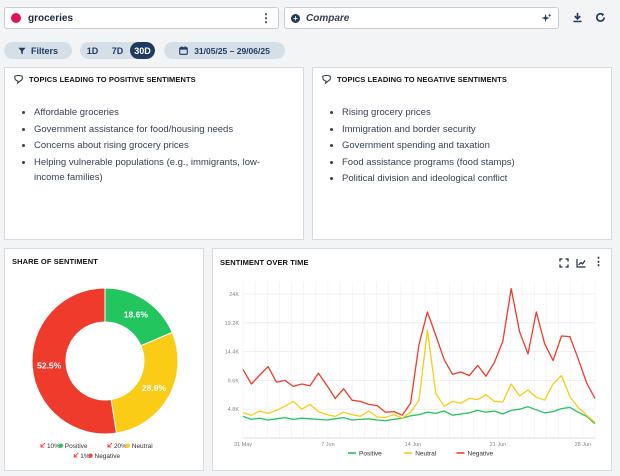 This screenshot has height=476, width=620. What do you see at coordinates (466, 163) in the screenshot?
I see `list-item: Food assistance programs (food stamps)` at bounding box center [466, 163].